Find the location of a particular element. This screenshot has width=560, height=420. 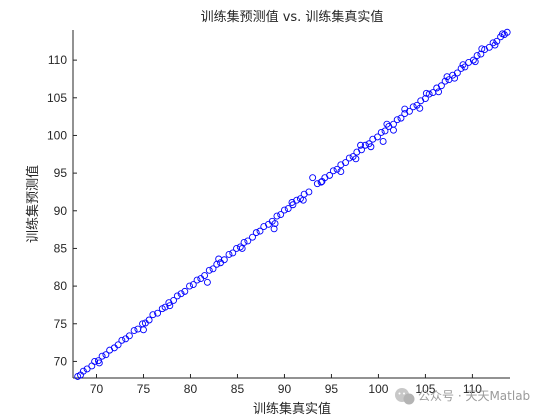

x-ticks: 70 75 80 85 90 95 100 105 110 is located at coordinates (286, 385).